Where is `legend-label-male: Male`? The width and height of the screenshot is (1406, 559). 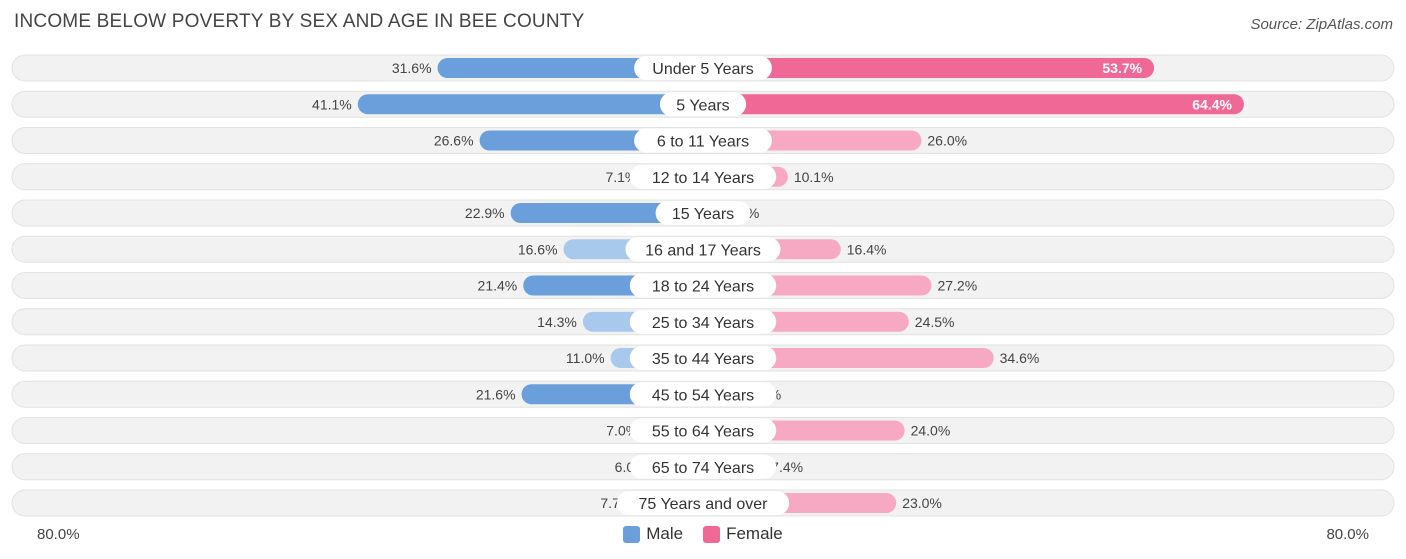 legend-label-male: Male is located at coordinates (665, 533).